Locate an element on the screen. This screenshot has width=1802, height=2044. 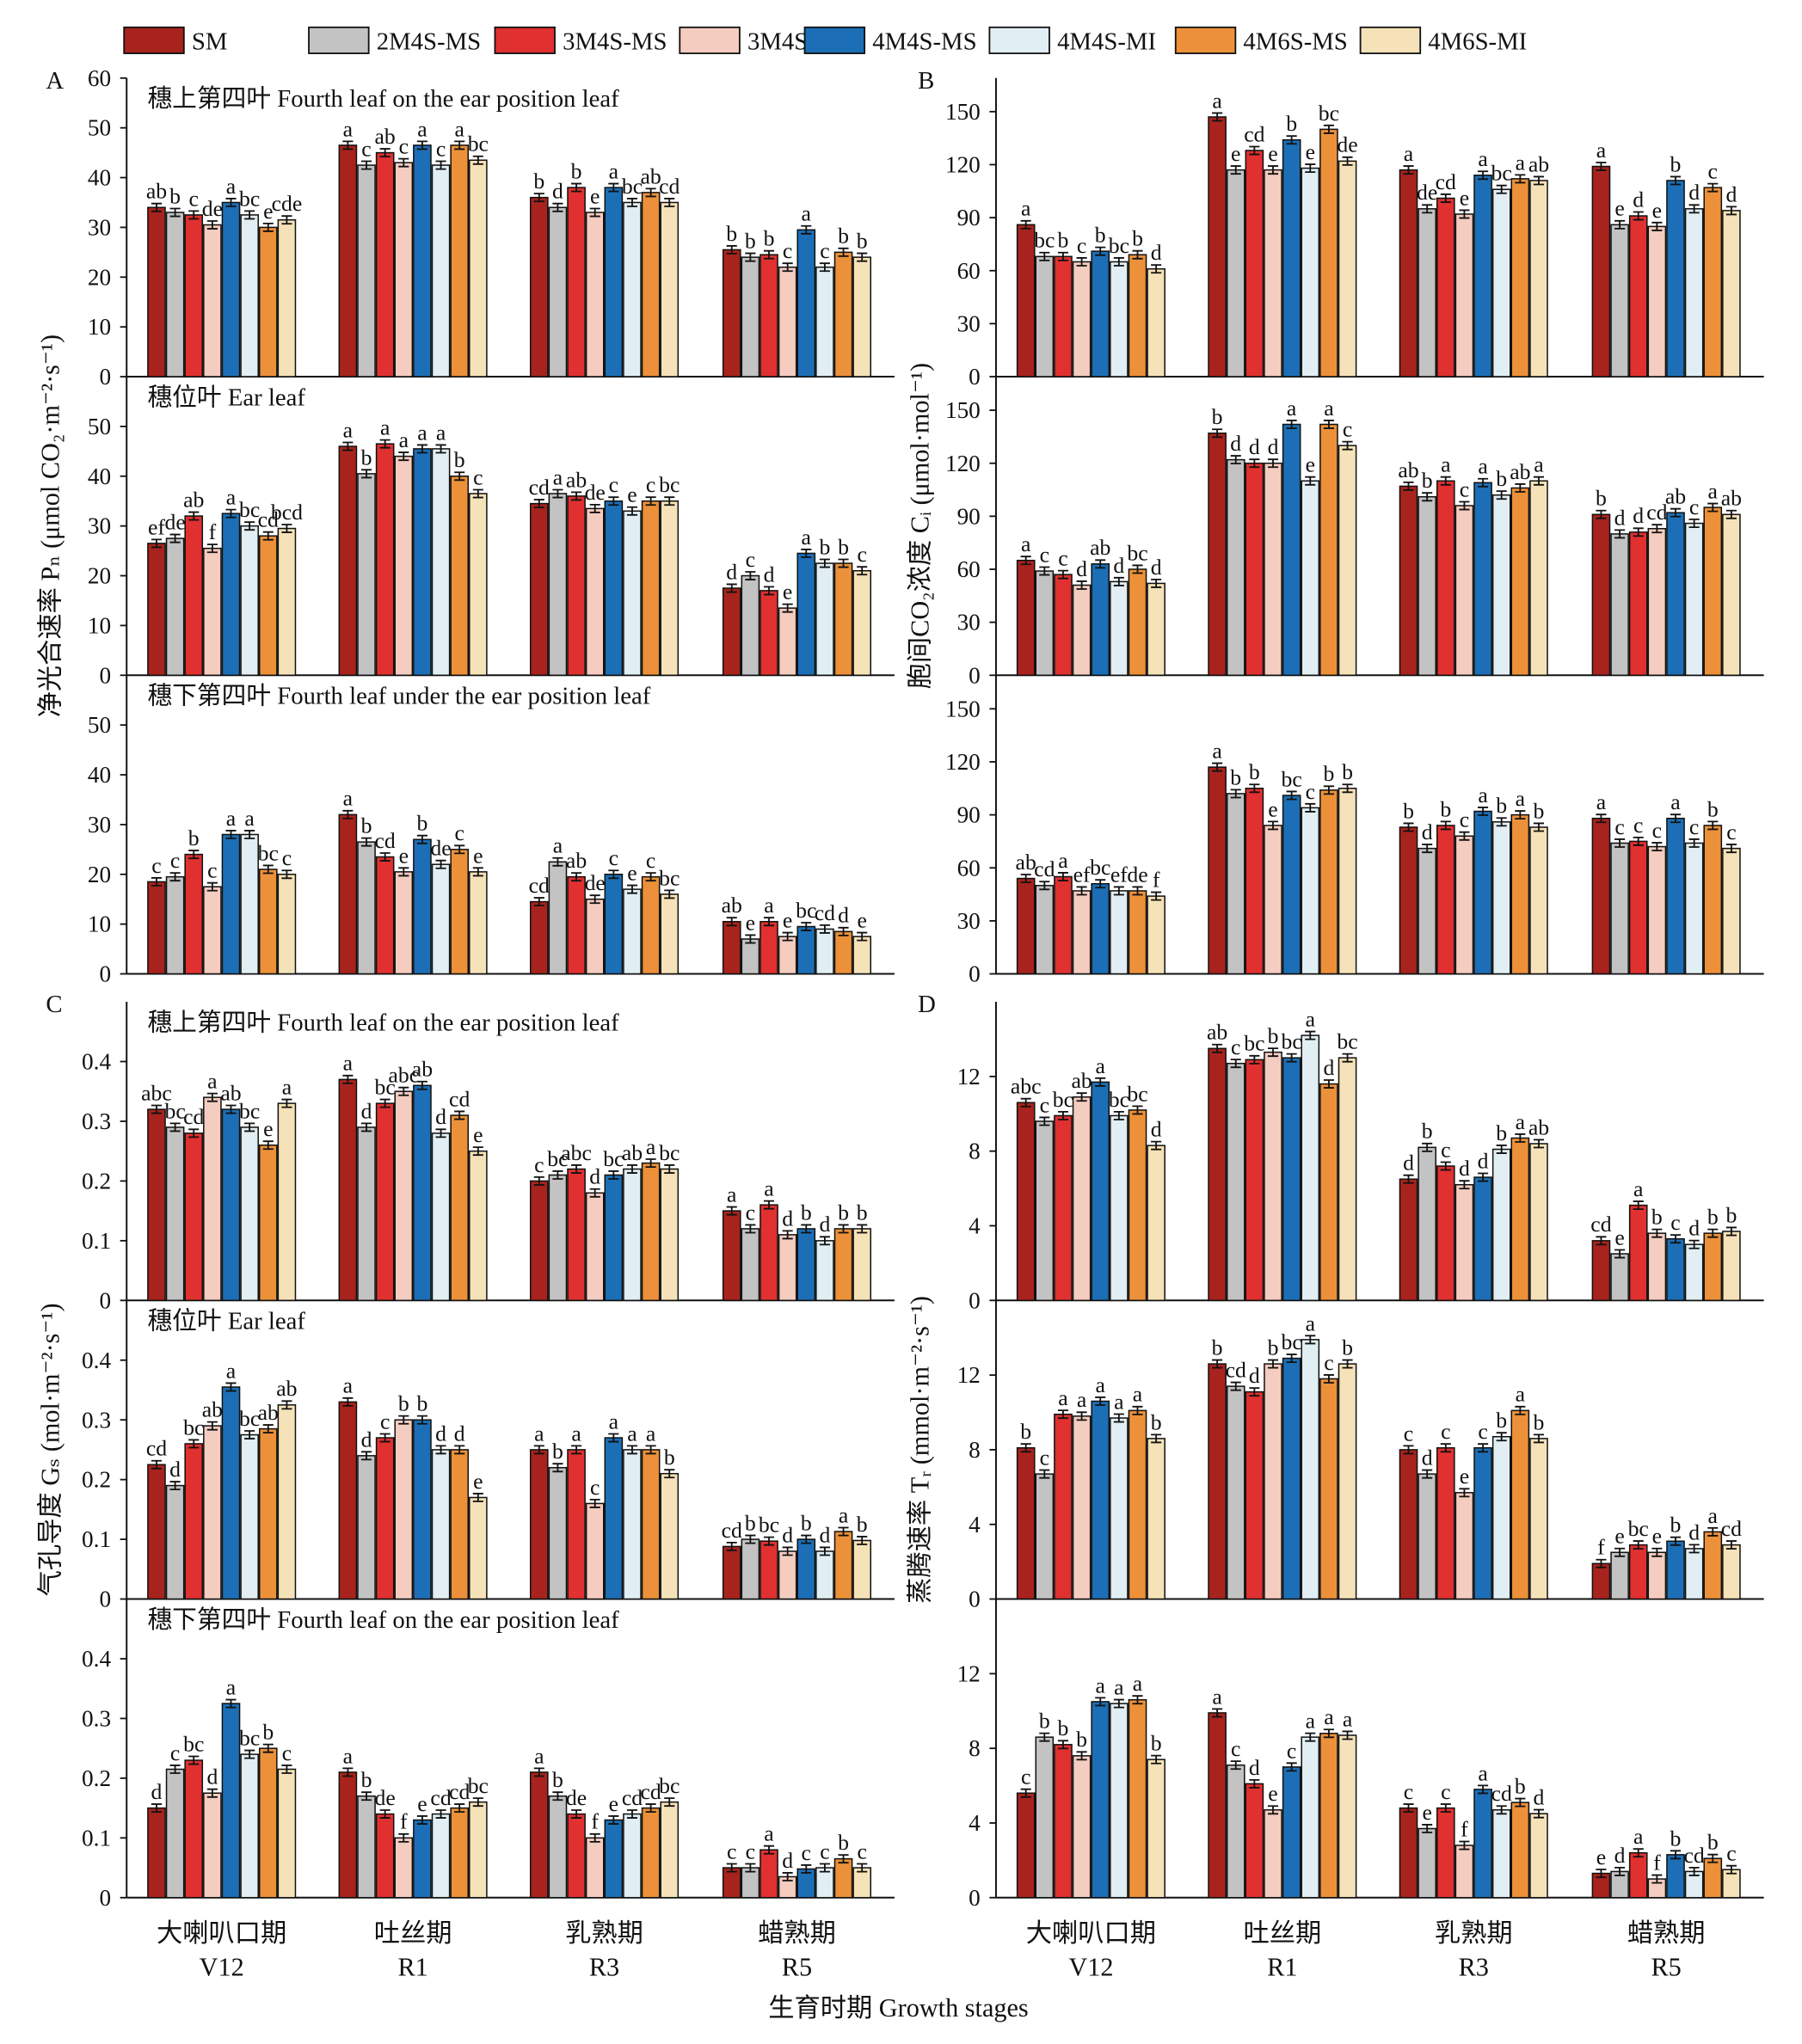
y-tick-label: 10 is located at coordinates (100, 327).